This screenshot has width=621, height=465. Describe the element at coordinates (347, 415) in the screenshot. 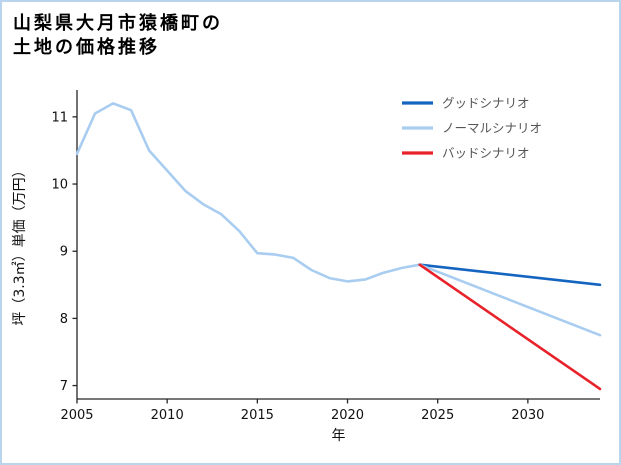

I see `x-tick-label: 2020` at that location.